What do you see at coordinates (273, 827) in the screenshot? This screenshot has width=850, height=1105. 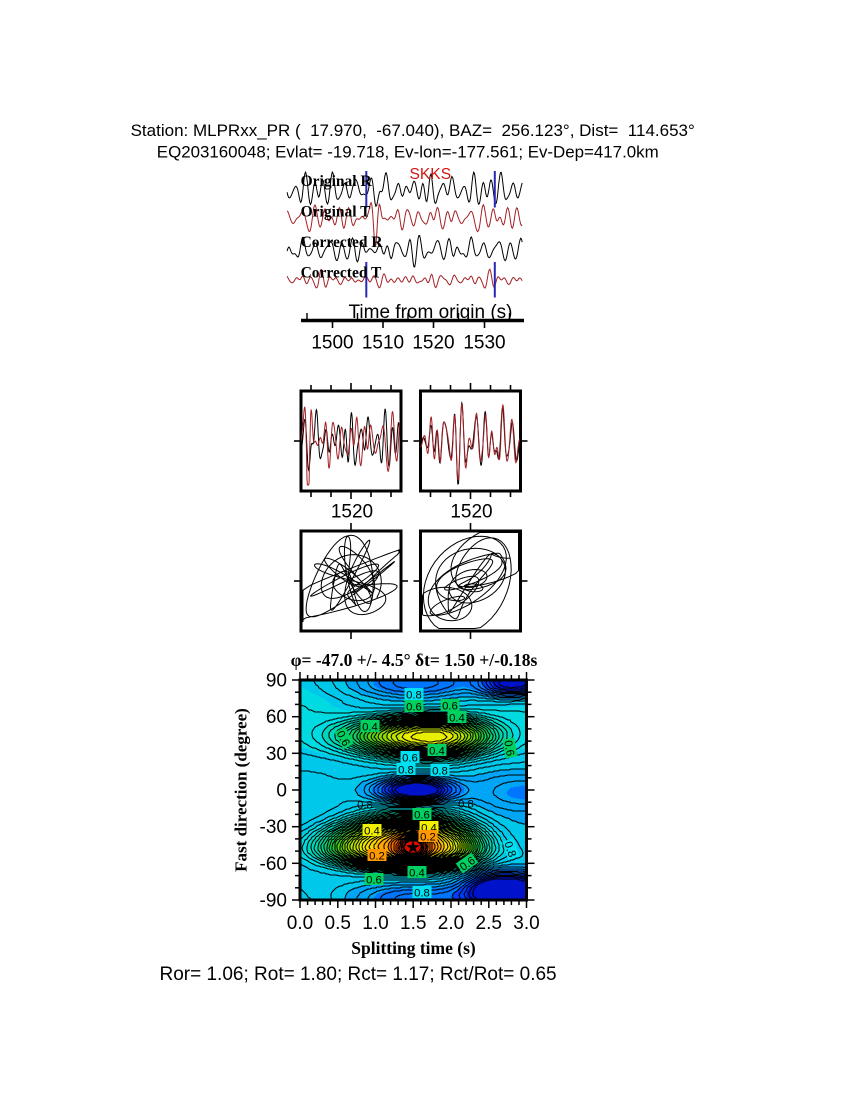 I see `svg-text: -30` at bounding box center [273, 827].